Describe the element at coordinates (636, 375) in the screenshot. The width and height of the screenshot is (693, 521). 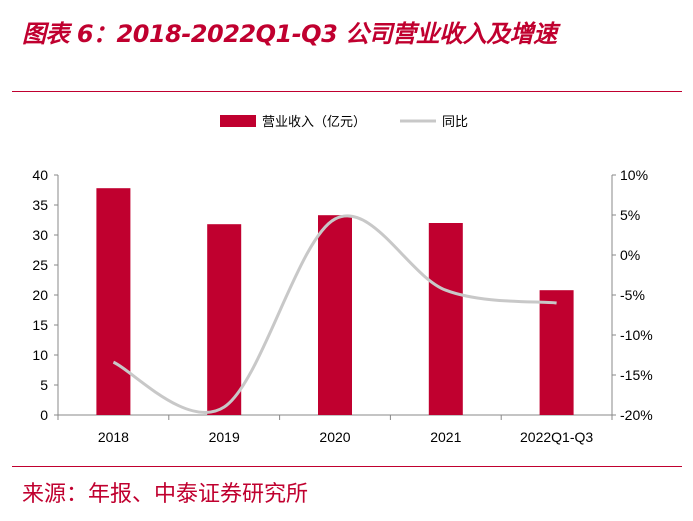
I see `right-tick-label: -15%` at that location.